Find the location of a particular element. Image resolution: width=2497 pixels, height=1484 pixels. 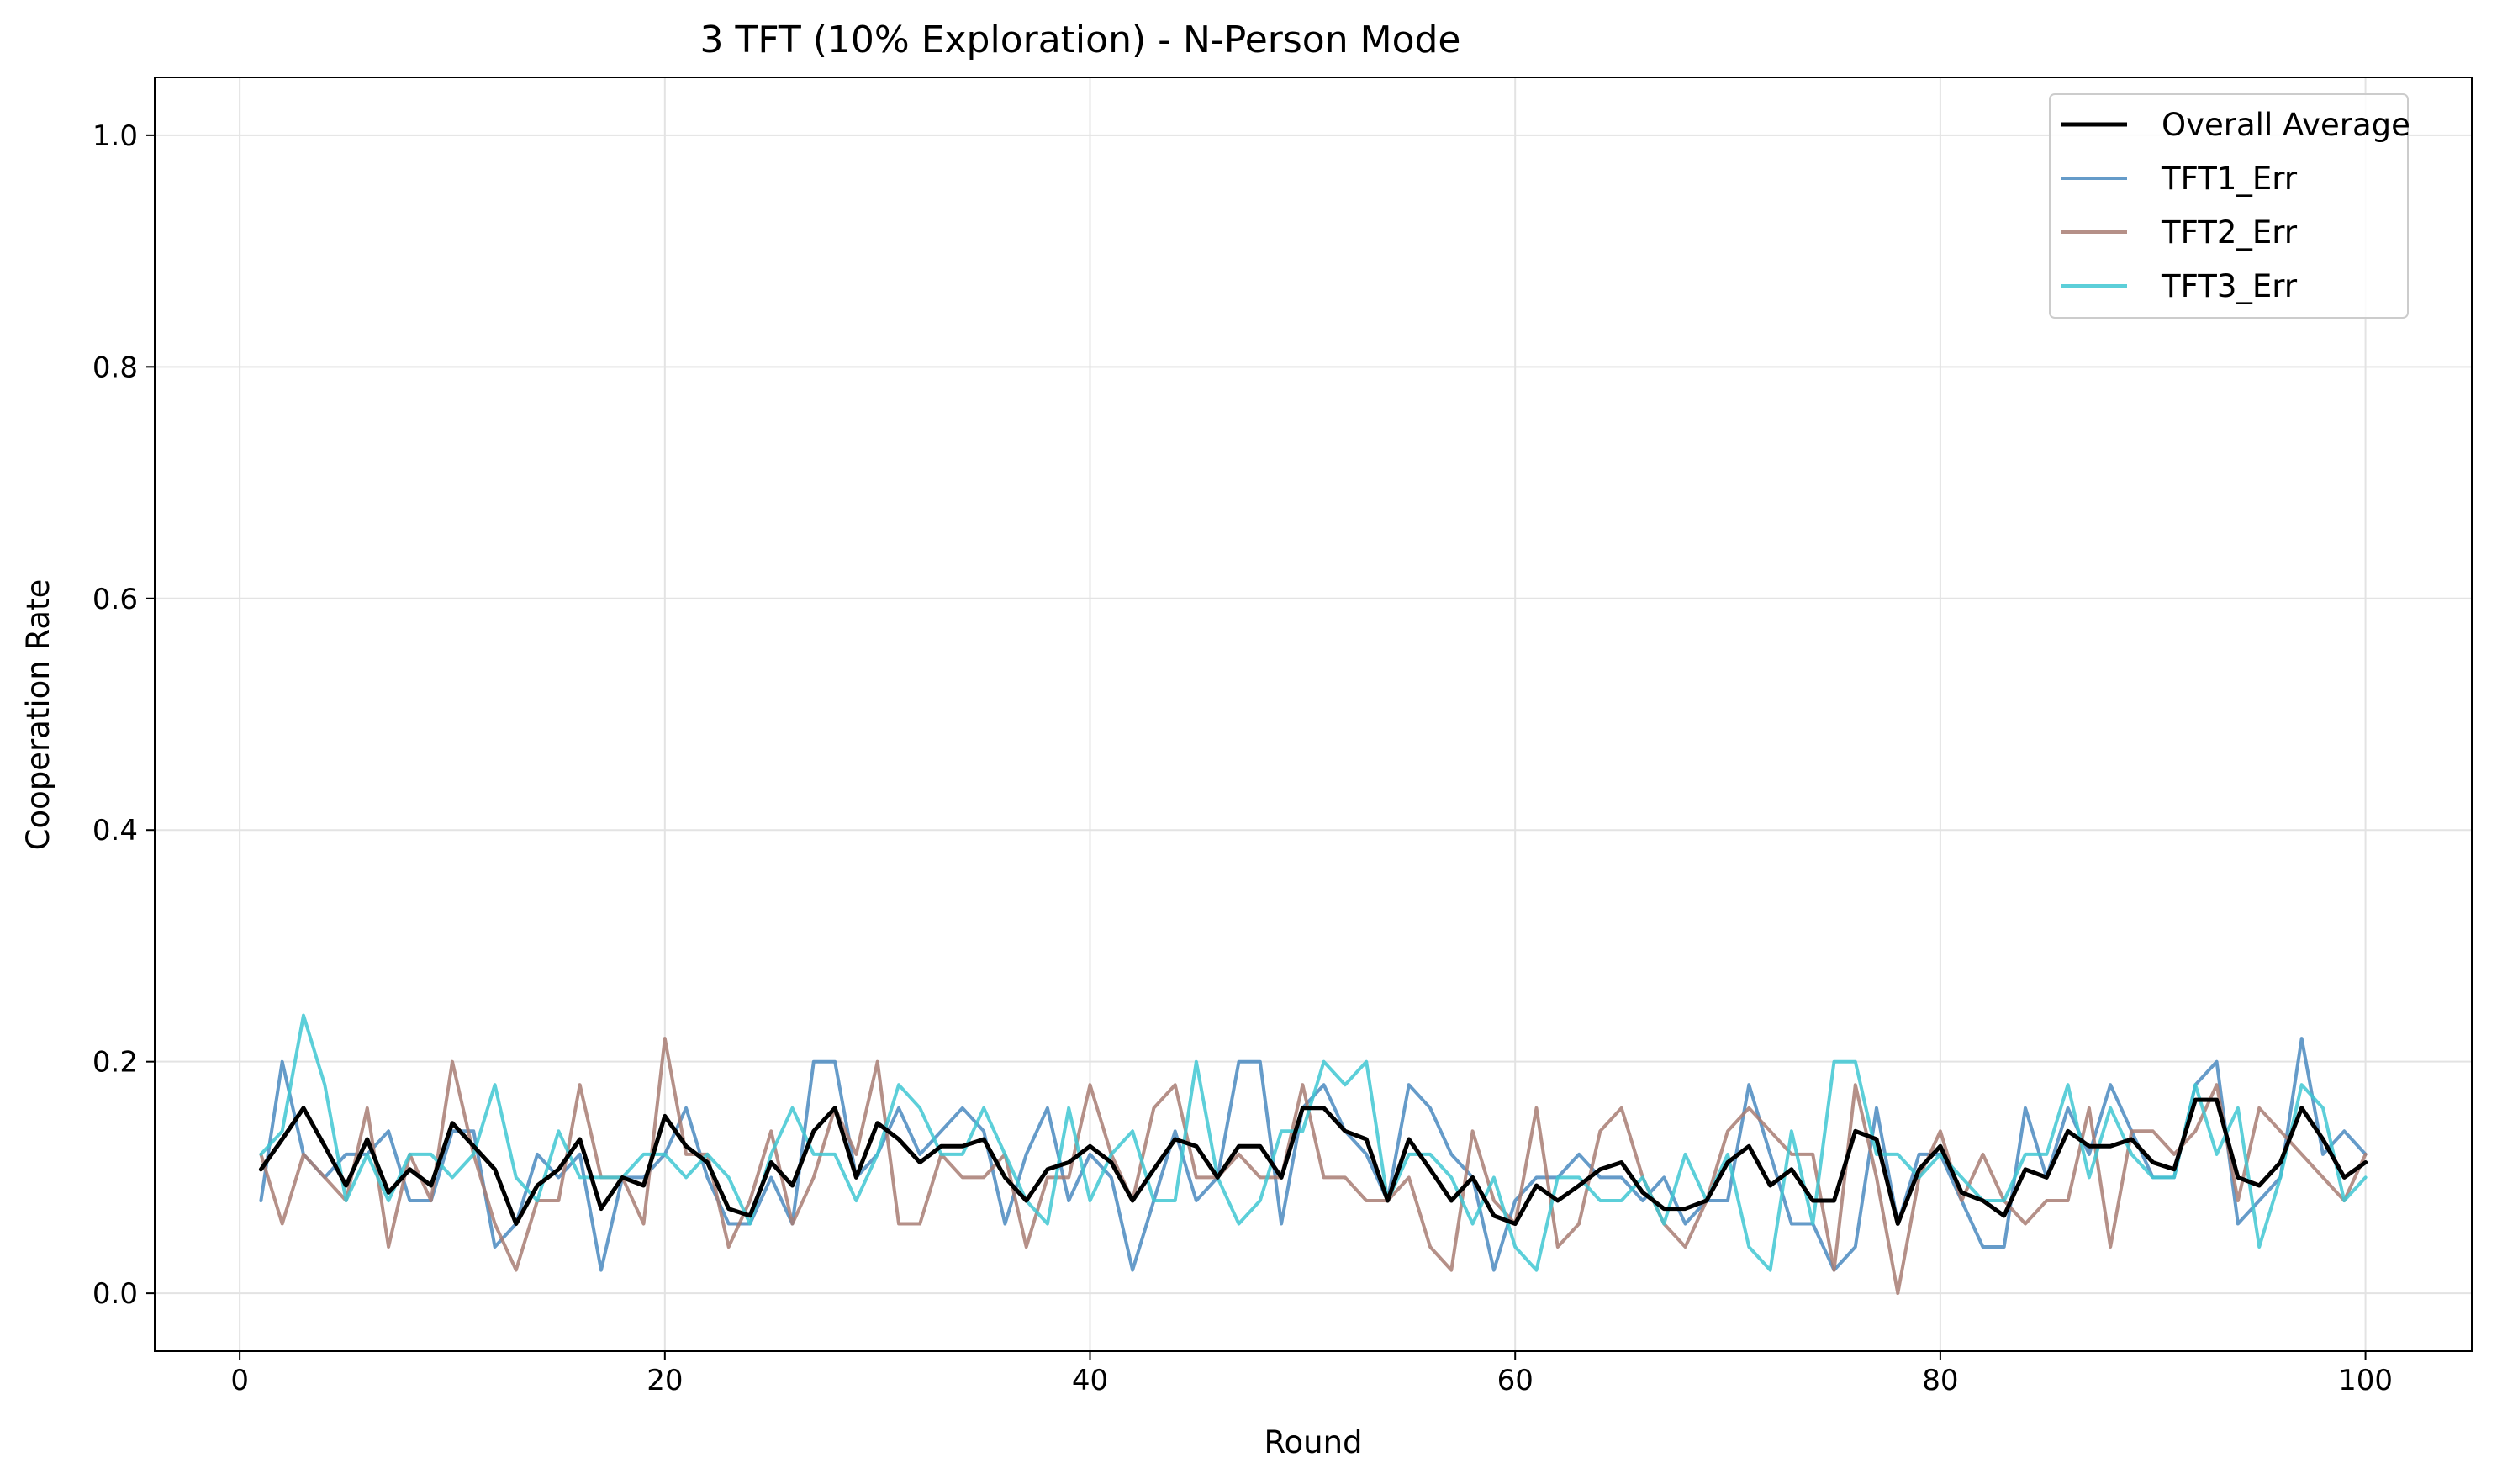

x-tick-label: 0 is located at coordinates (239, 1380).